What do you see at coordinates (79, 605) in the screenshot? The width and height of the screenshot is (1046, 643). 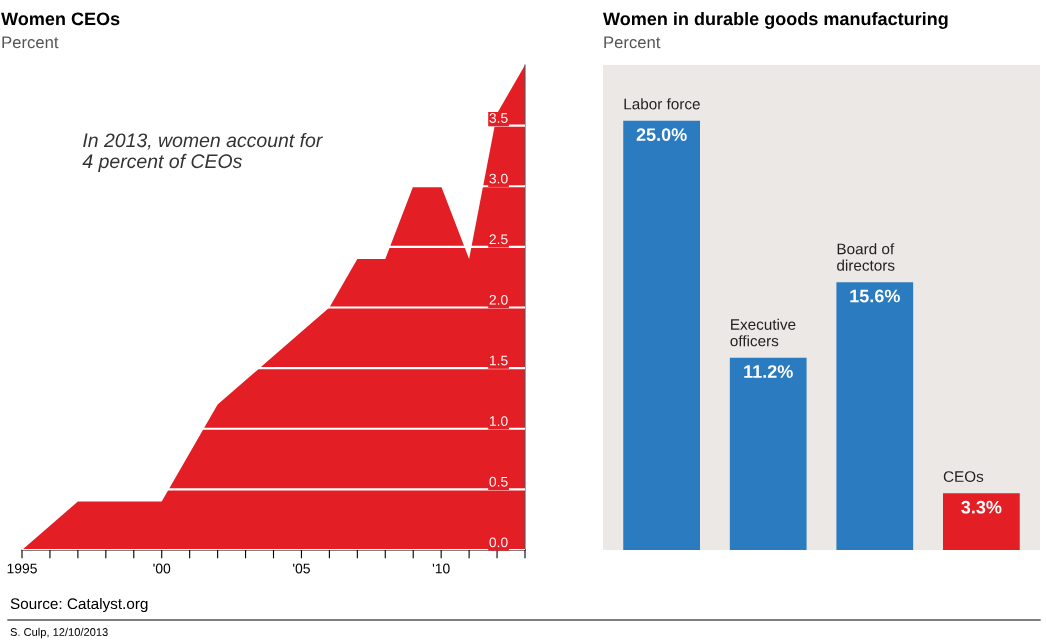 I see `source-note: Source: Catalyst.org` at bounding box center [79, 605].